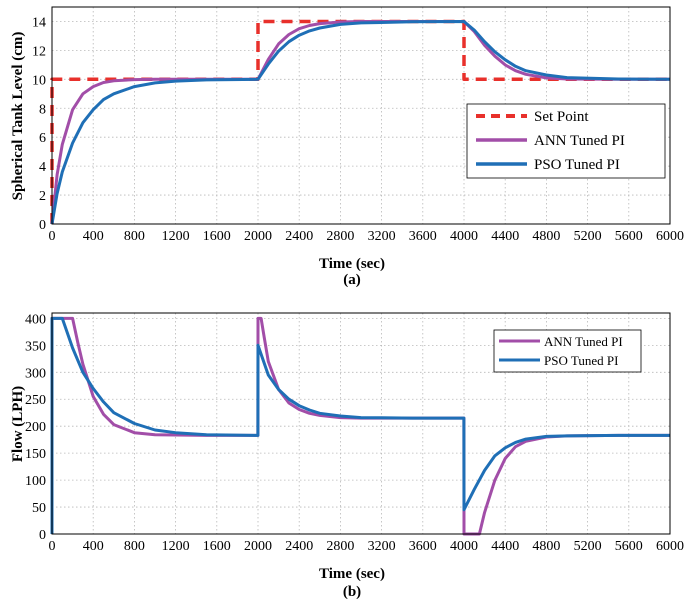 This screenshot has height=602, width=685. What do you see at coordinates (42, 167) in the screenshot?
I see `y-tick-label: 4` at bounding box center [42, 167].